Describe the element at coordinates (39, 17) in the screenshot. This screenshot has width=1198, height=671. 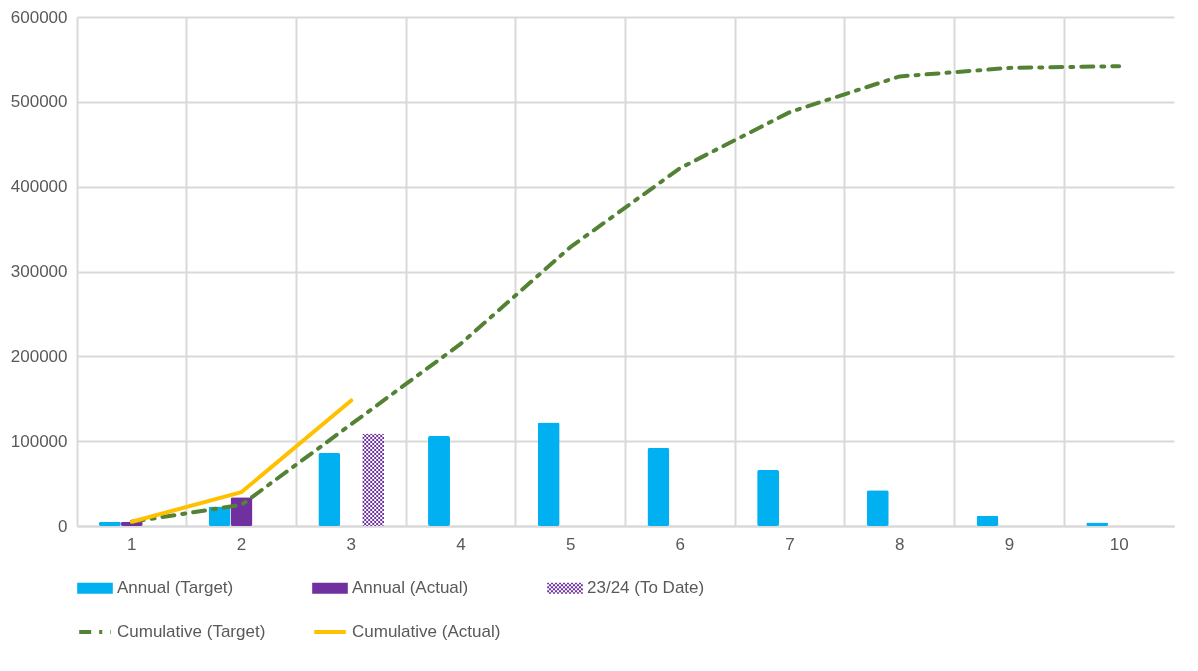
I see `y-tick-label: 600000` at that location.